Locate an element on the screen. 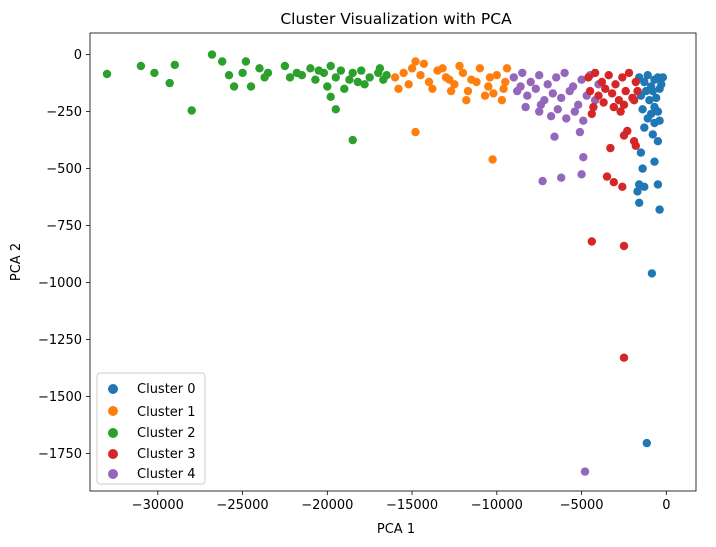 The height and width of the screenshot is (547, 716). y-tick-label: −750 is located at coordinates (64, 226).